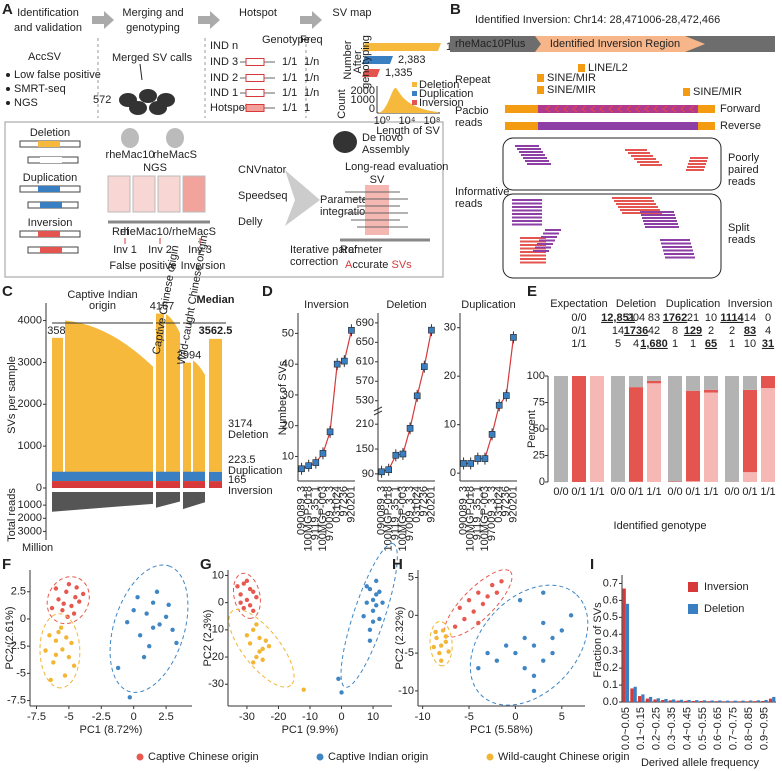 This screenshot has height=771, width=782. Describe the element at coordinates (571, 90) in the screenshot. I see `label: SINE/MIR` at that location.